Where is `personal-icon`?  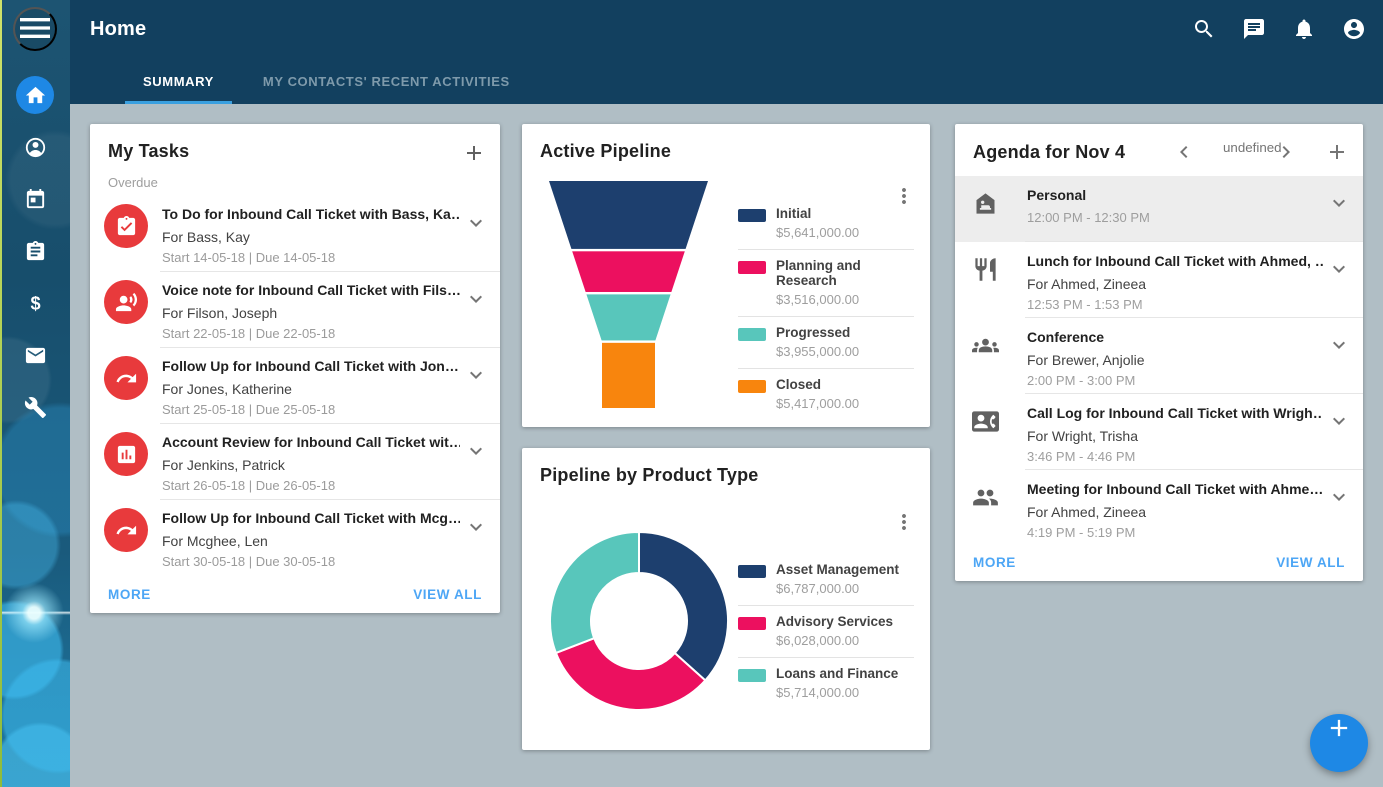 personal-icon is located at coordinates (985, 203).